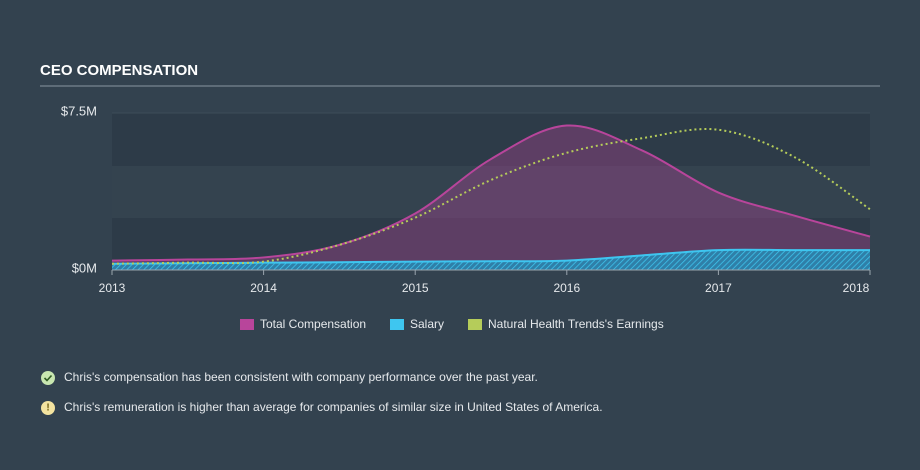 The width and height of the screenshot is (920, 470). What do you see at coordinates (576, 324) in the screenshot?
I see `legend-label: Natural Health Trends's Earnings` at bounding box center [576, 324].